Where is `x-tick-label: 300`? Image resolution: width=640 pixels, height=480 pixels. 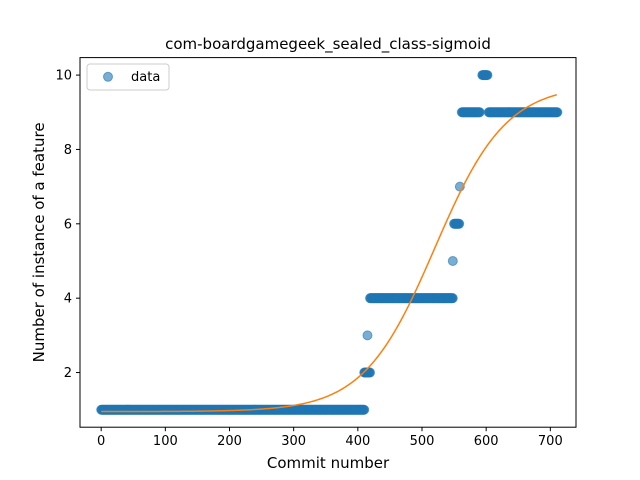 x-tick-label: 300 is located at coordinates (293, 441).